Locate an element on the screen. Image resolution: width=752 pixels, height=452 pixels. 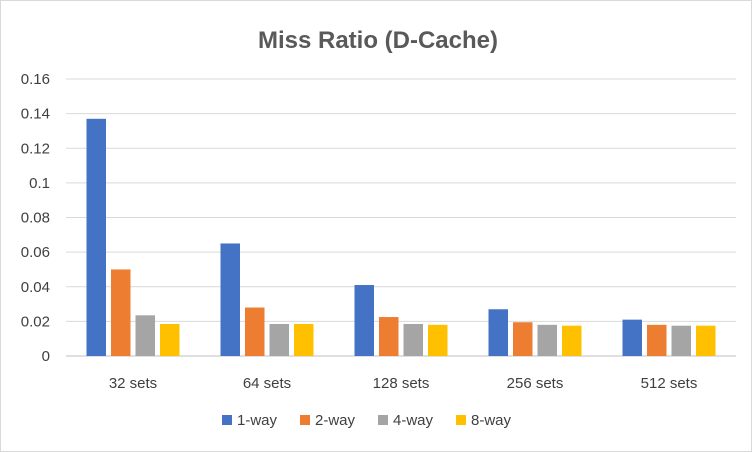
bar-8-way-64-sets is located at coordinates (304, 339).